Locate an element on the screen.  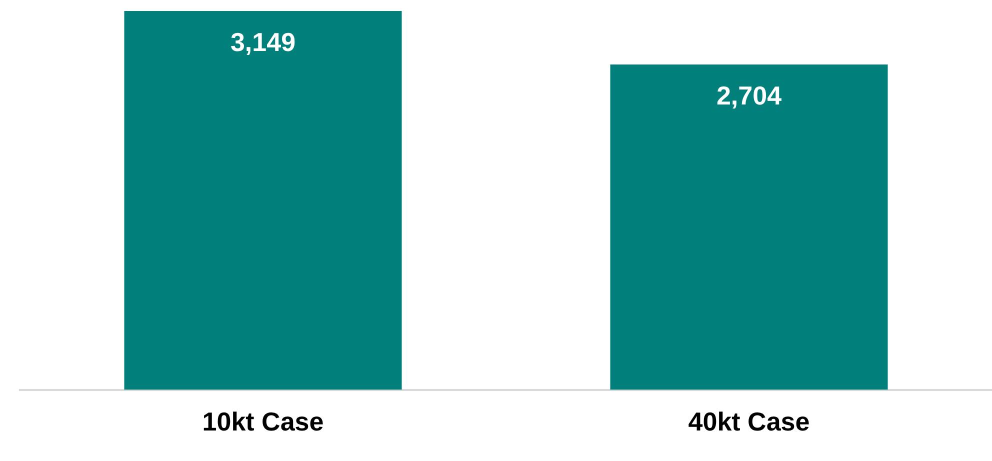
data-label: 2,704 is located at coordinates (749, 95).